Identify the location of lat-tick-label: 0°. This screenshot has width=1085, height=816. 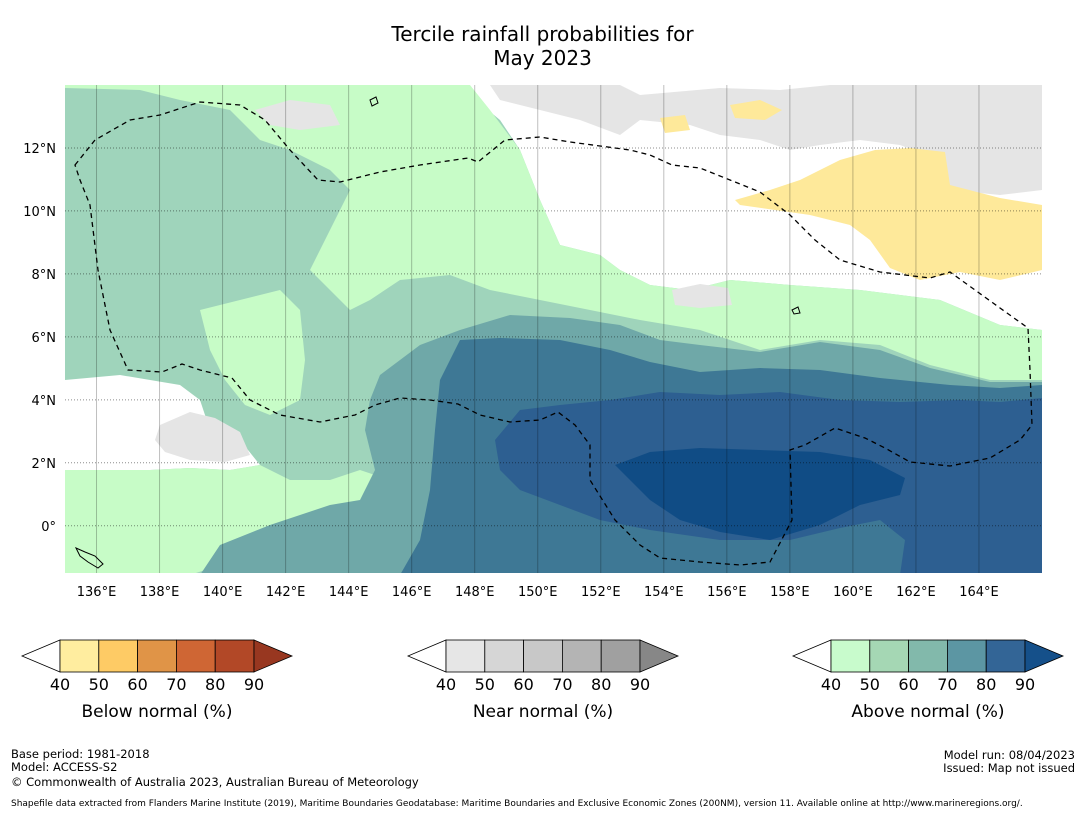
(48, 527).